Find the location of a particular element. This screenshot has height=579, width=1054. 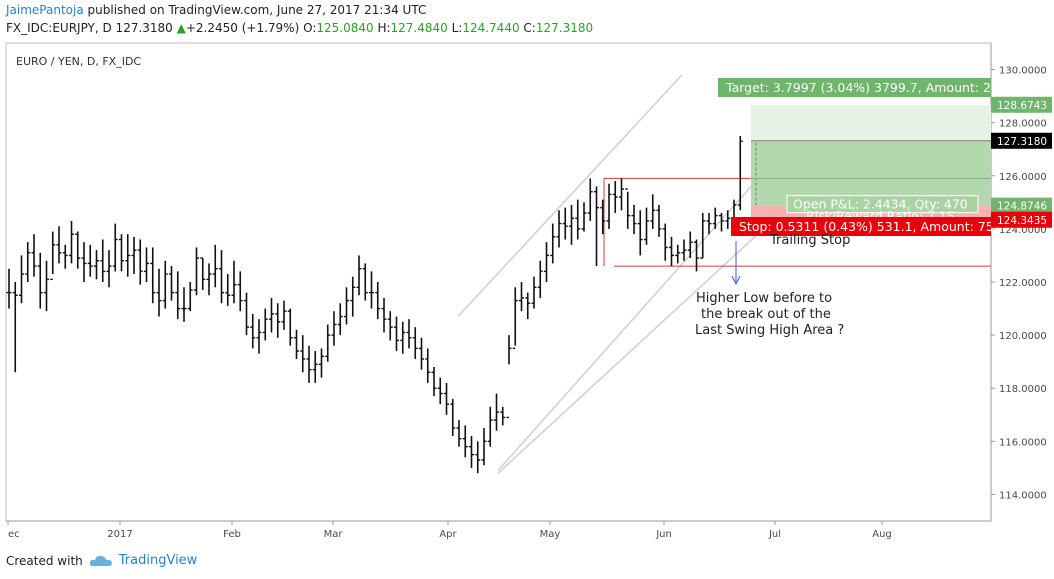

y-tick-label: 122.0000 is located at coordinates (1023, 283).